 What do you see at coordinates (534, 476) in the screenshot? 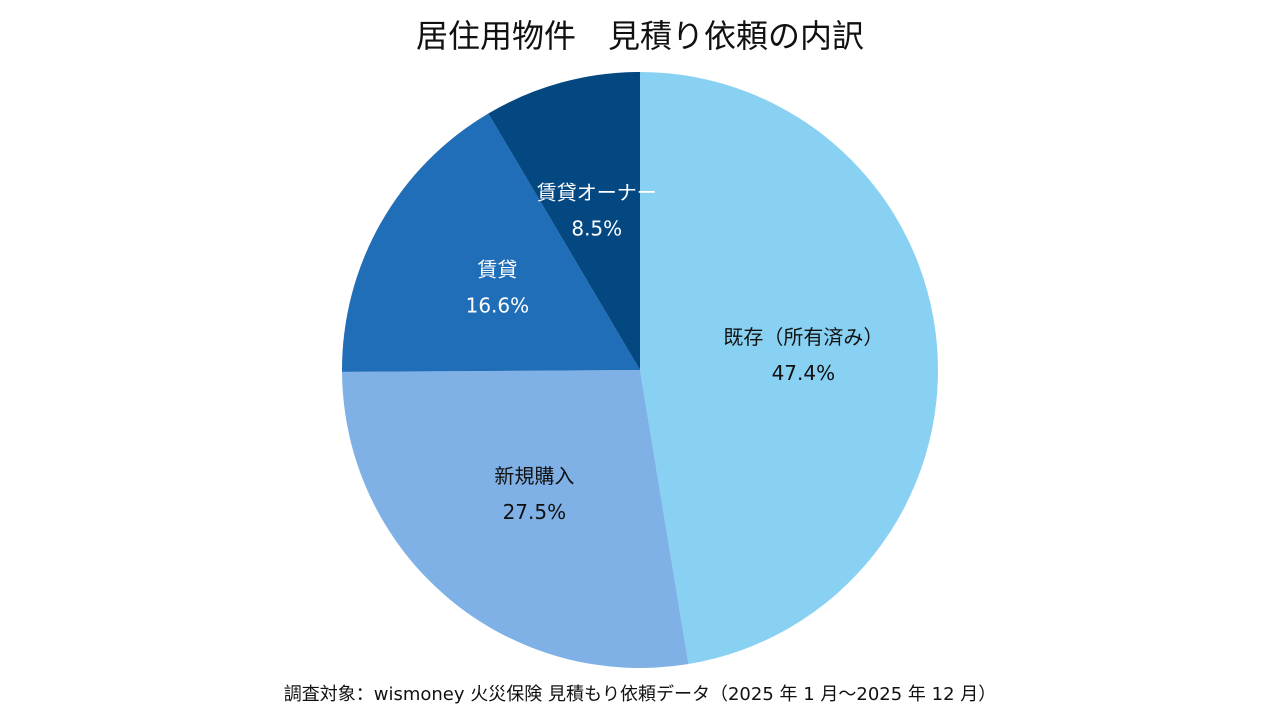
I see `slice-label: 新規購入` at bounding box center [534, 476].